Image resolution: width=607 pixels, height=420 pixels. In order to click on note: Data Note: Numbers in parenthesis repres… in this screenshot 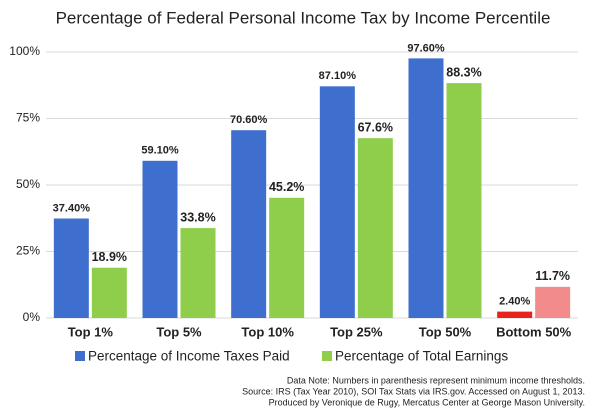, I will do `click(436, 380)`.